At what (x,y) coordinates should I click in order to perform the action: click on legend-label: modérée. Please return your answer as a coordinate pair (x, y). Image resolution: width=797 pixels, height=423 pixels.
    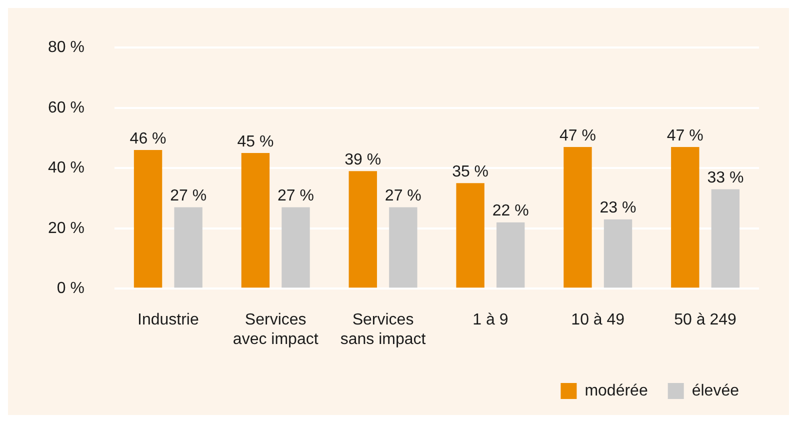
    Looking at the image, I should click on (616, 391).